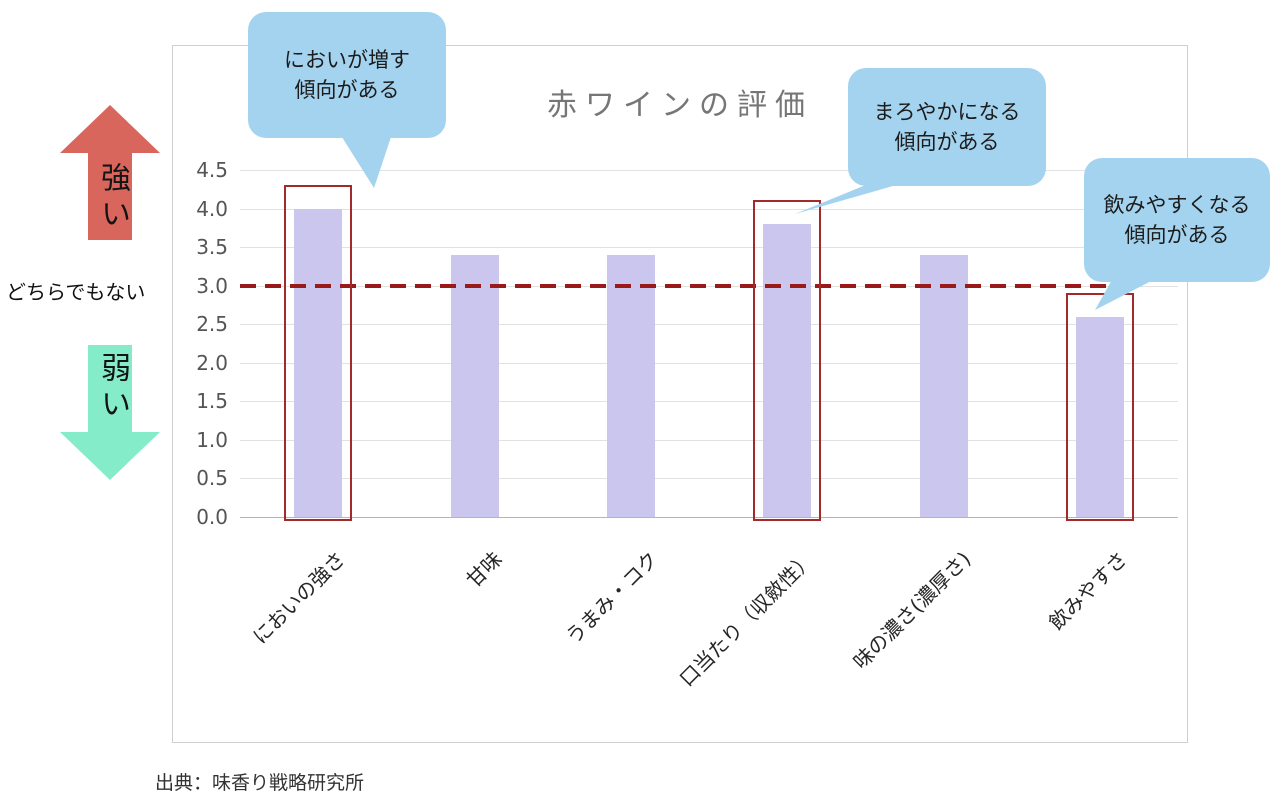 This screenshot has width=1282, height=802. What do you see at coordinates (690, 285) in the screenshot?
I see `neutral-reference-line` at bounding box center [690, 285].